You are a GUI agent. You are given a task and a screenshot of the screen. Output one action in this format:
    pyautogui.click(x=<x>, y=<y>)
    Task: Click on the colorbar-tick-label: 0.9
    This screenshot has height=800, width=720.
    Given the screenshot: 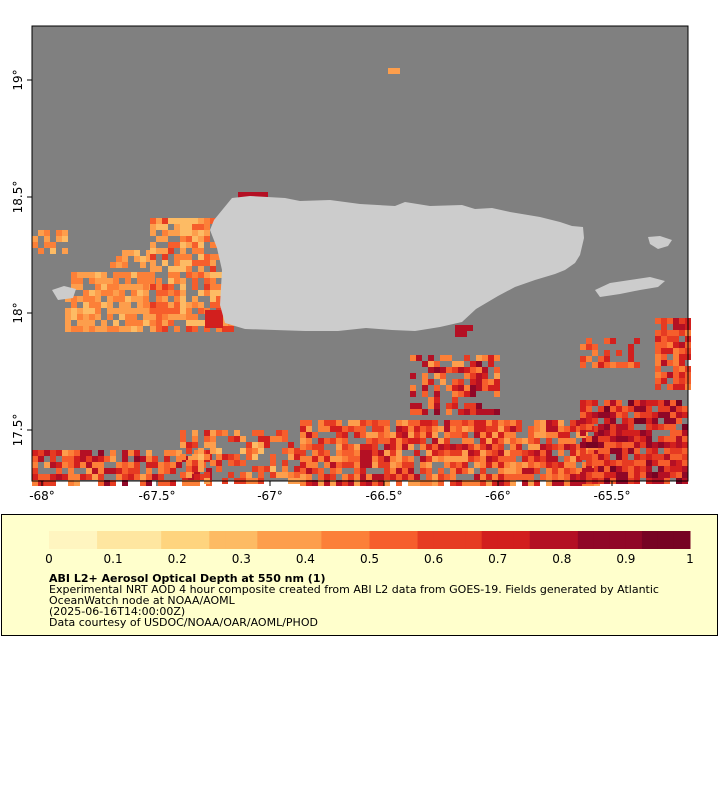 What is the action you would take?
    pyautogui.click(x=625, y=559)
    